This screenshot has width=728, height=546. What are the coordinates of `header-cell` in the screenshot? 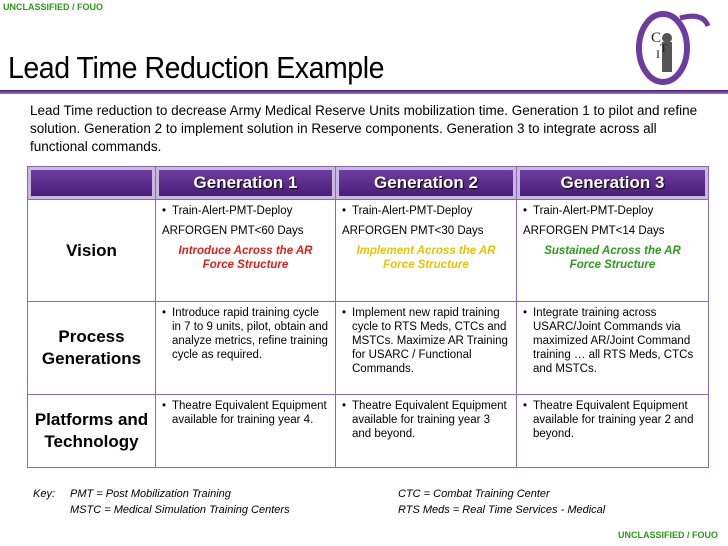 It's located at (91, 183).